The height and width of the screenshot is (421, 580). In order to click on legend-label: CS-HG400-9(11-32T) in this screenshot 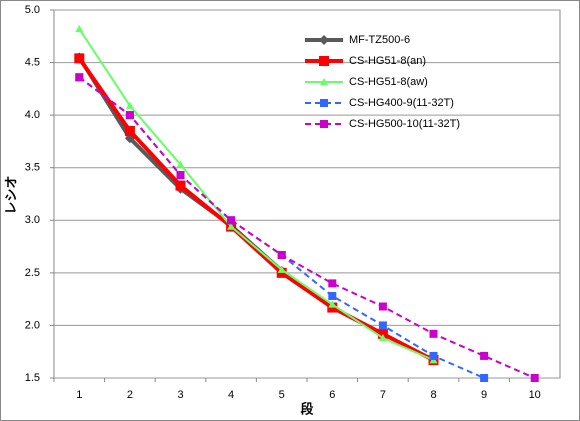, I will do `click(401, 103)`.